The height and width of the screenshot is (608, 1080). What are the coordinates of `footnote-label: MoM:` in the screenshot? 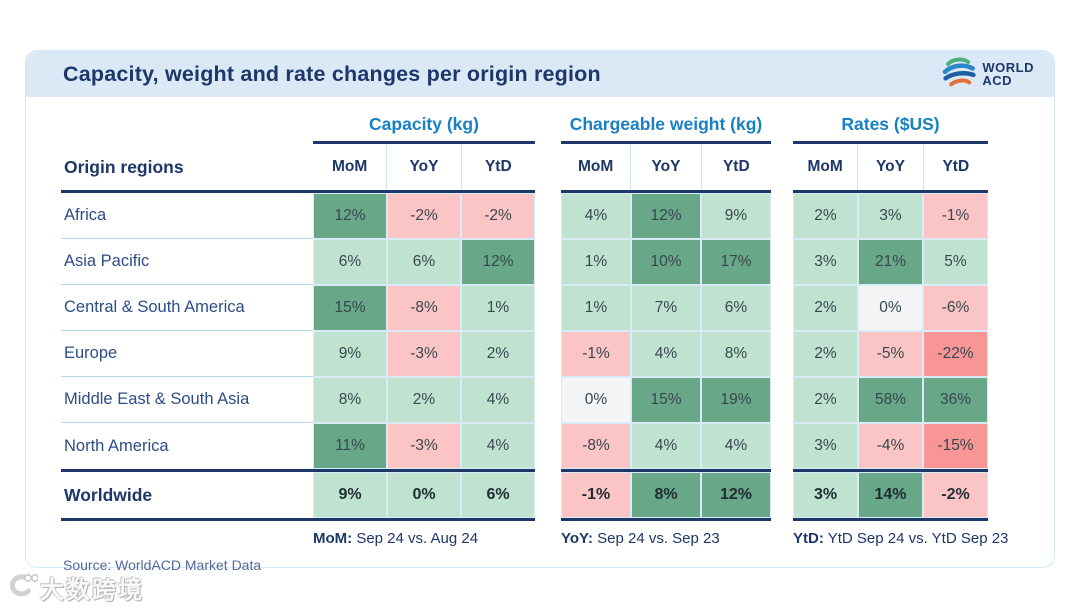 It's located at (333, 538).